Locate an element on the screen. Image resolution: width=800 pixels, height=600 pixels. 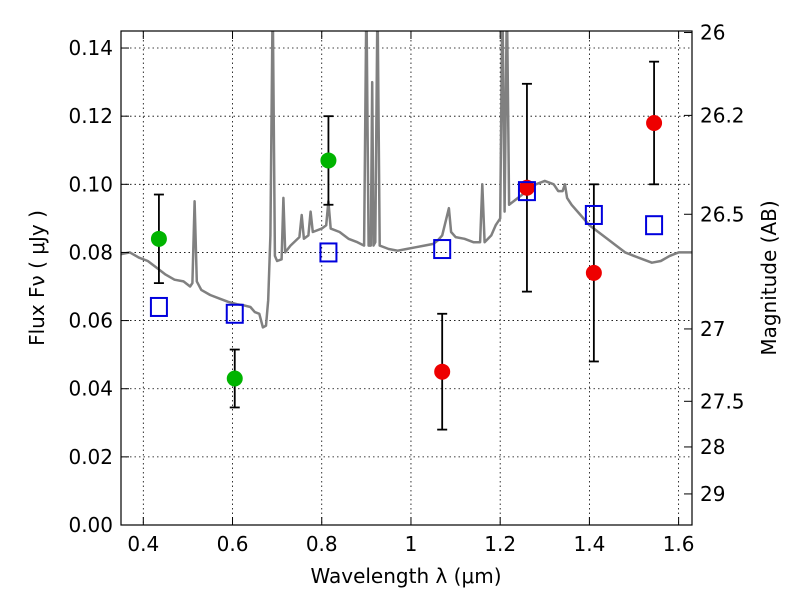
x-tick-label: 1.4 is located at coordinates (589, 544).